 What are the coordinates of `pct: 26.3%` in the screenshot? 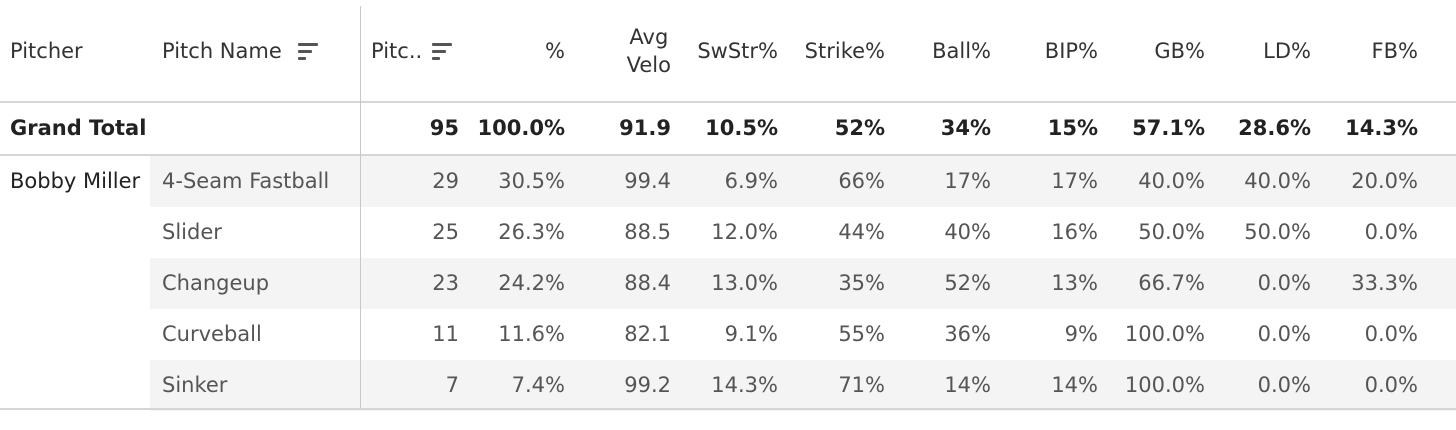 It's located at (531, 232).